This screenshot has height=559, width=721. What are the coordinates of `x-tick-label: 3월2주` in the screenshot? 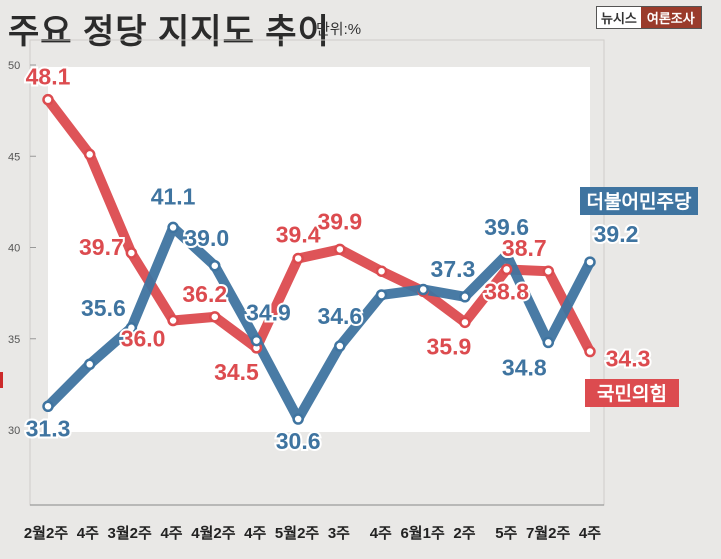 It's located at (130, 533).